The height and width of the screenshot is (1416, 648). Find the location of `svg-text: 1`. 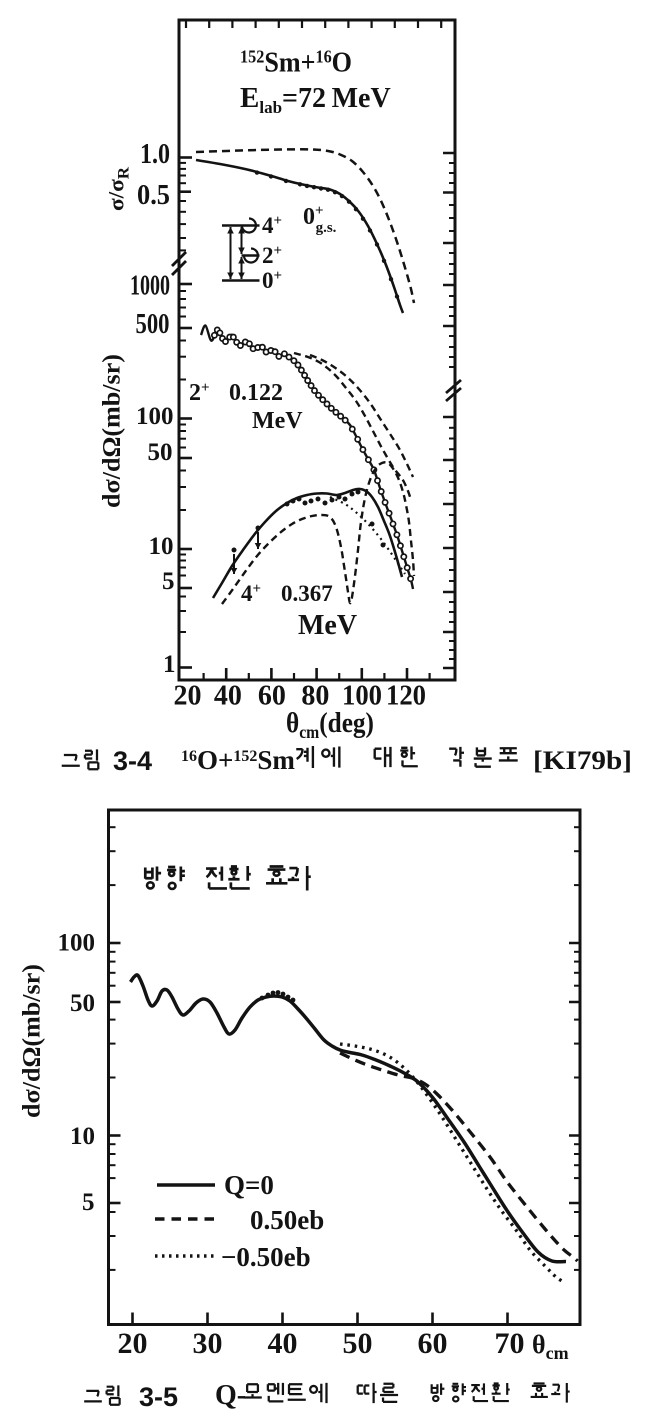

svg-text: 1 is located at coordinates (169, 664).